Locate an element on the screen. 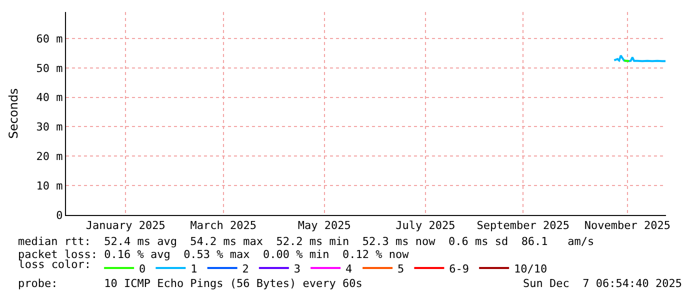 The image size is (697, 297). y-tick-label: 20 m is located at coordinates (50, 157).